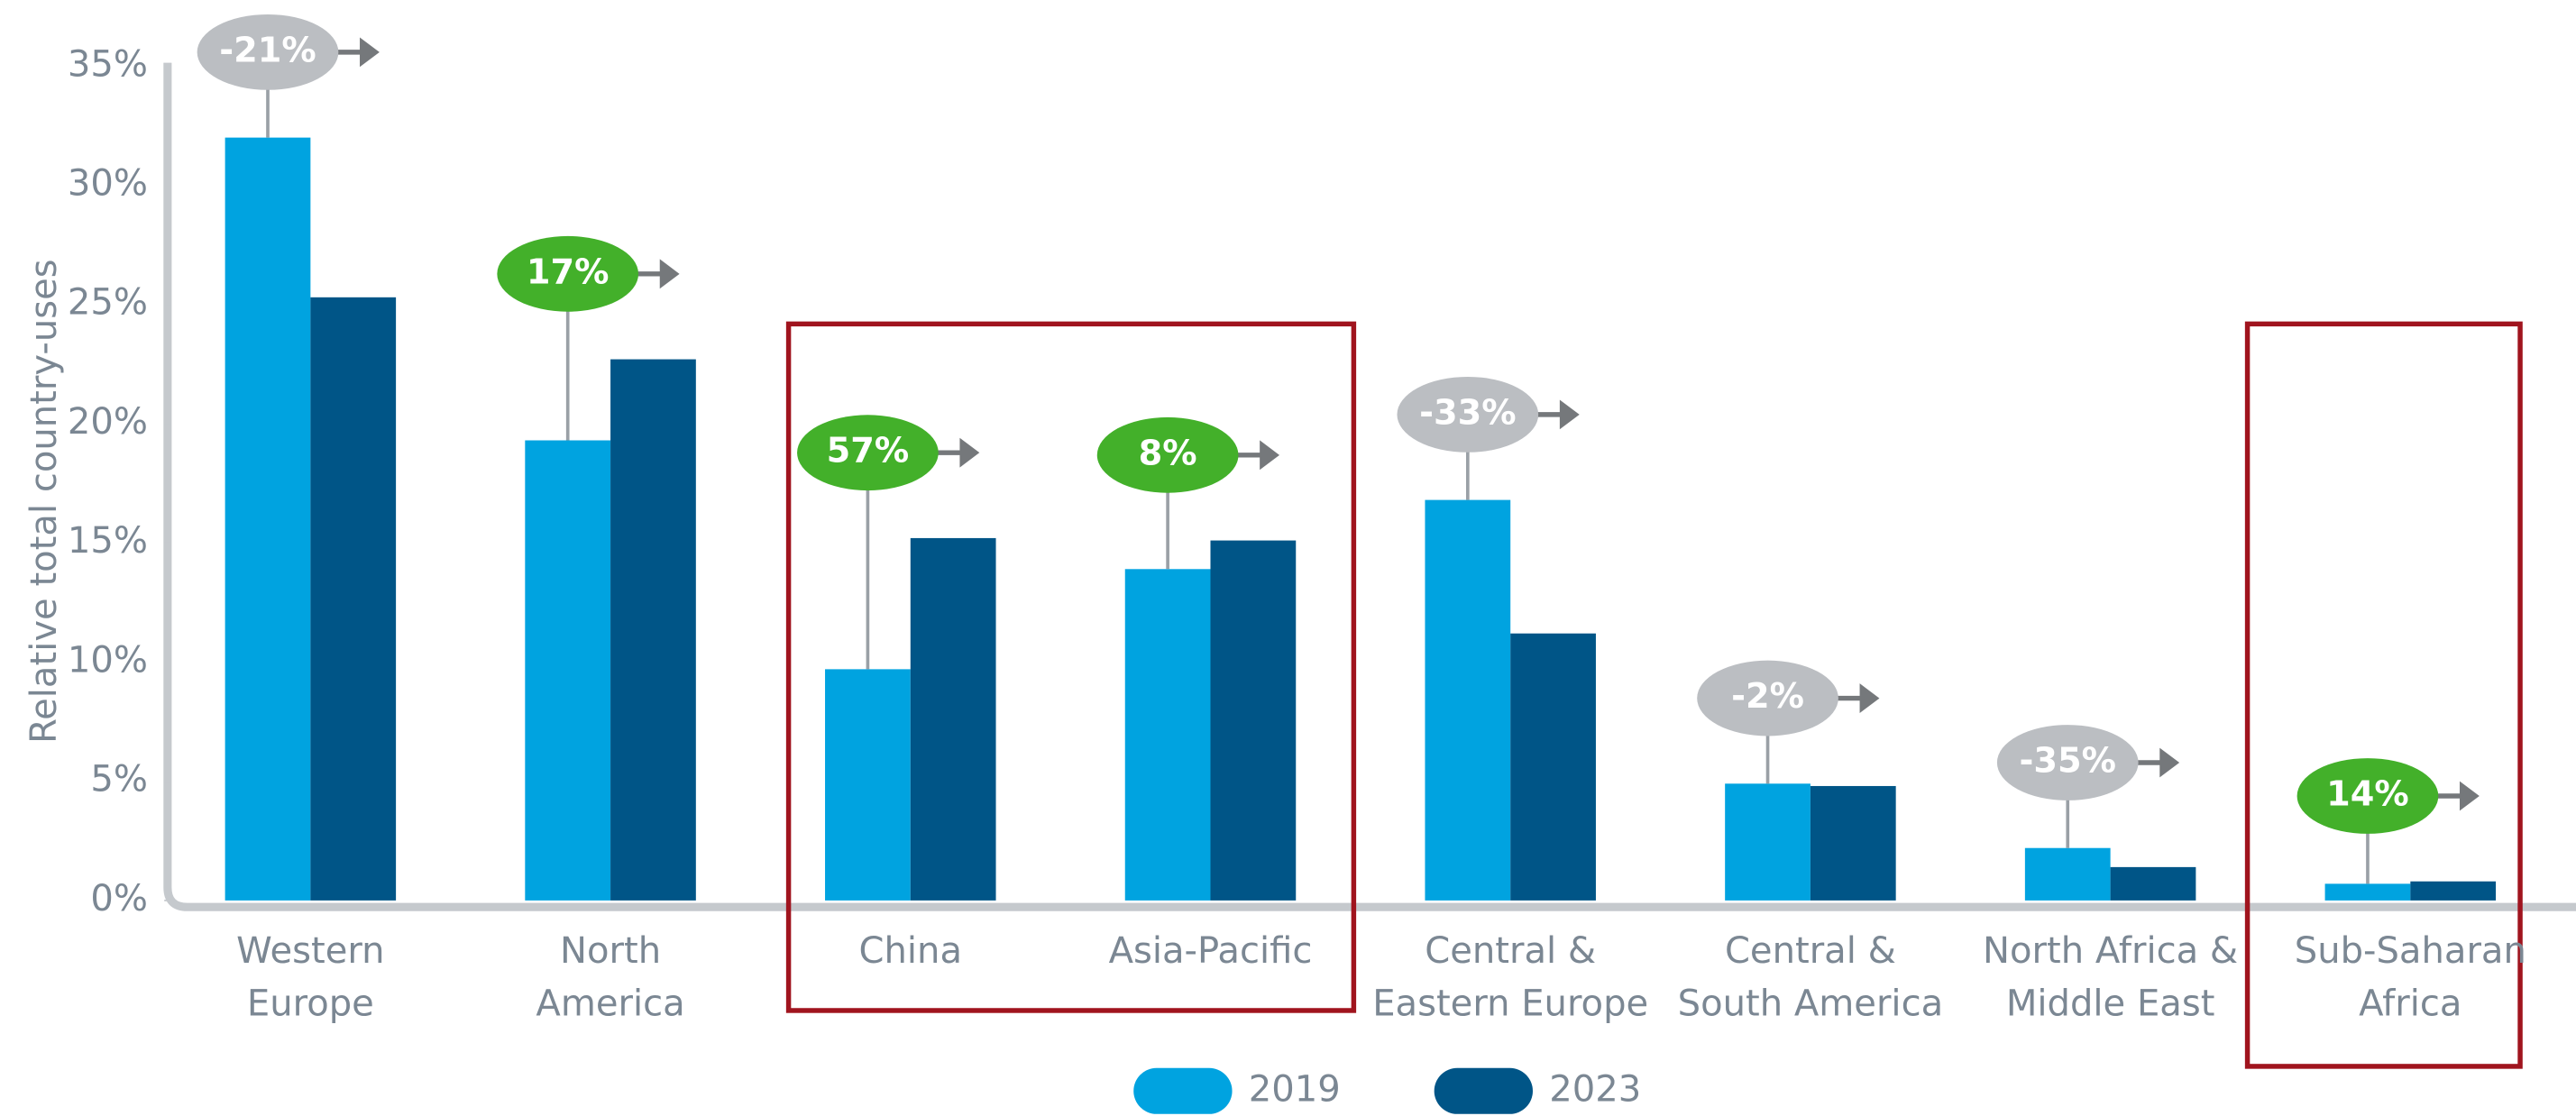  I want to click on annotation-label: 57%, so click(868, 451).